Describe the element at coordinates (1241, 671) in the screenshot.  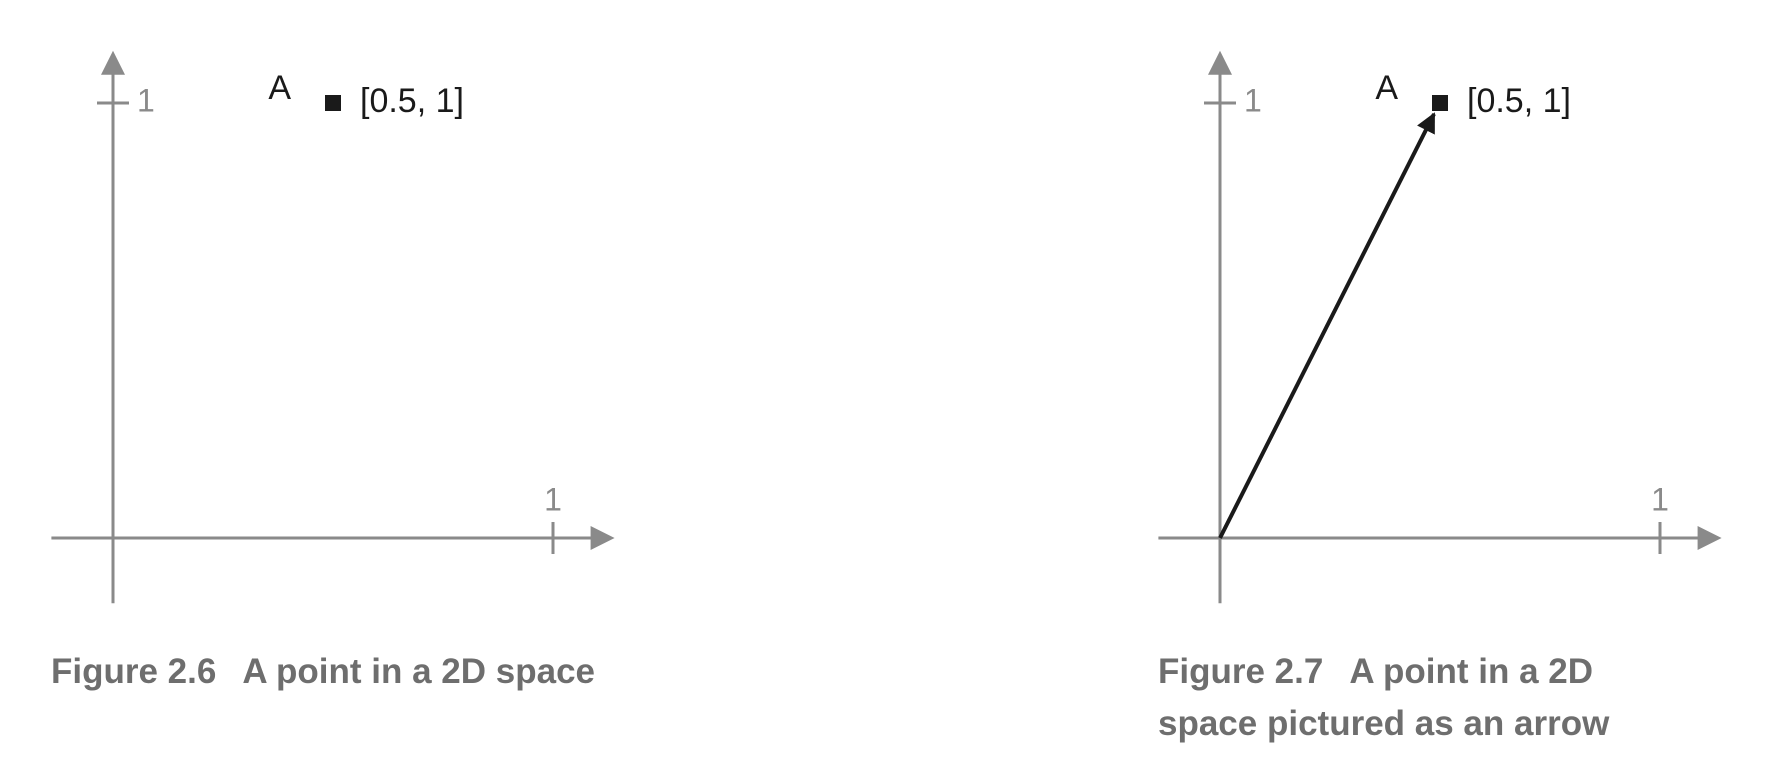
I see `figure-number: Figure 2.7` at that location.